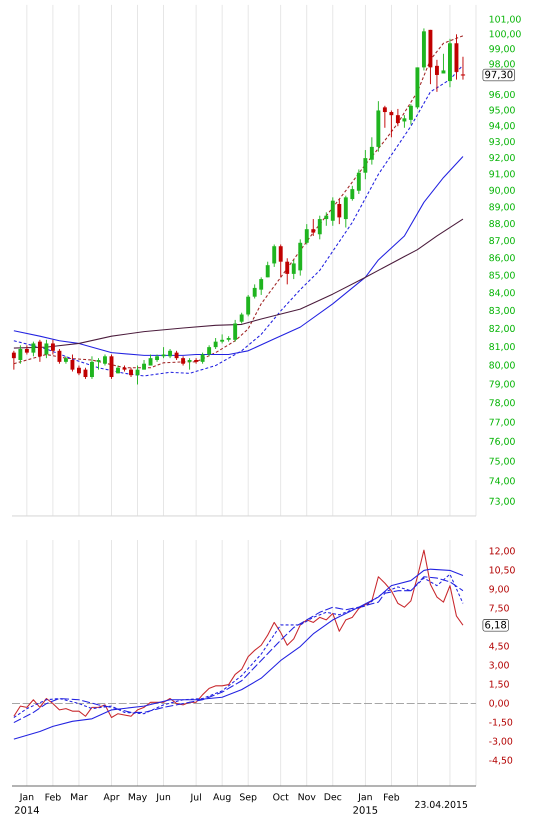  What do you see at coordinates (502, 481) in the screenshot?
I see `y-tick-label: 74,00` at bounding box center [502, 481].